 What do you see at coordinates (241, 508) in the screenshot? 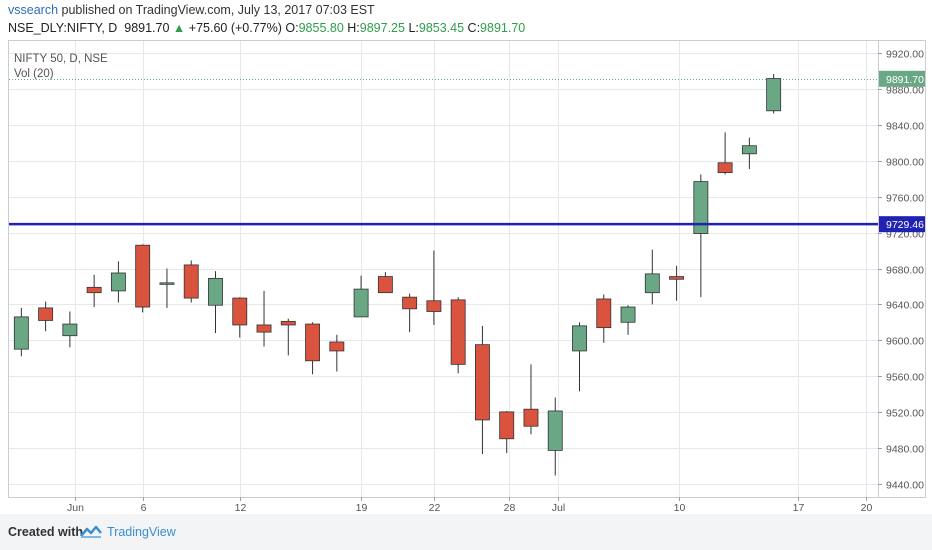
I see `x-tick-label: 12` at bounding box center [241, 508].